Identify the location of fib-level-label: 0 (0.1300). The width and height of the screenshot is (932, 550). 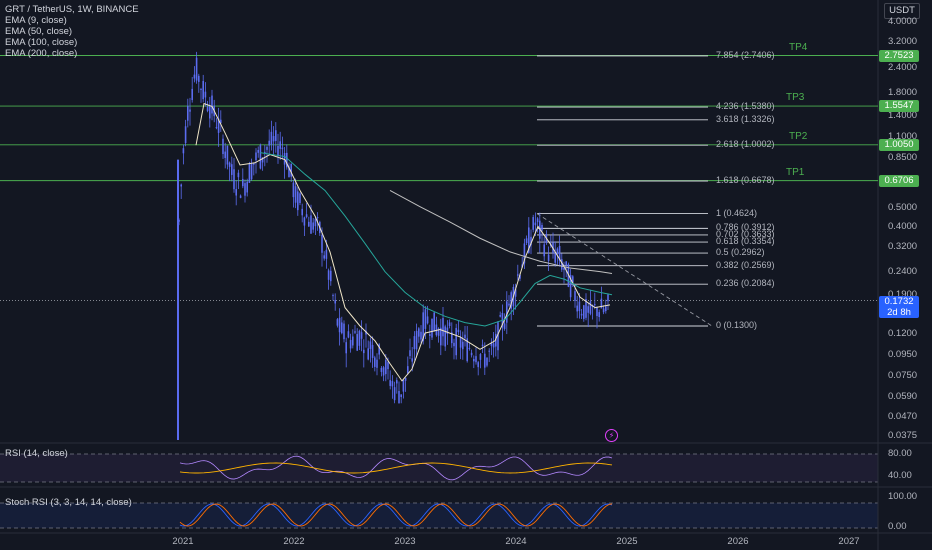
(737, 325).